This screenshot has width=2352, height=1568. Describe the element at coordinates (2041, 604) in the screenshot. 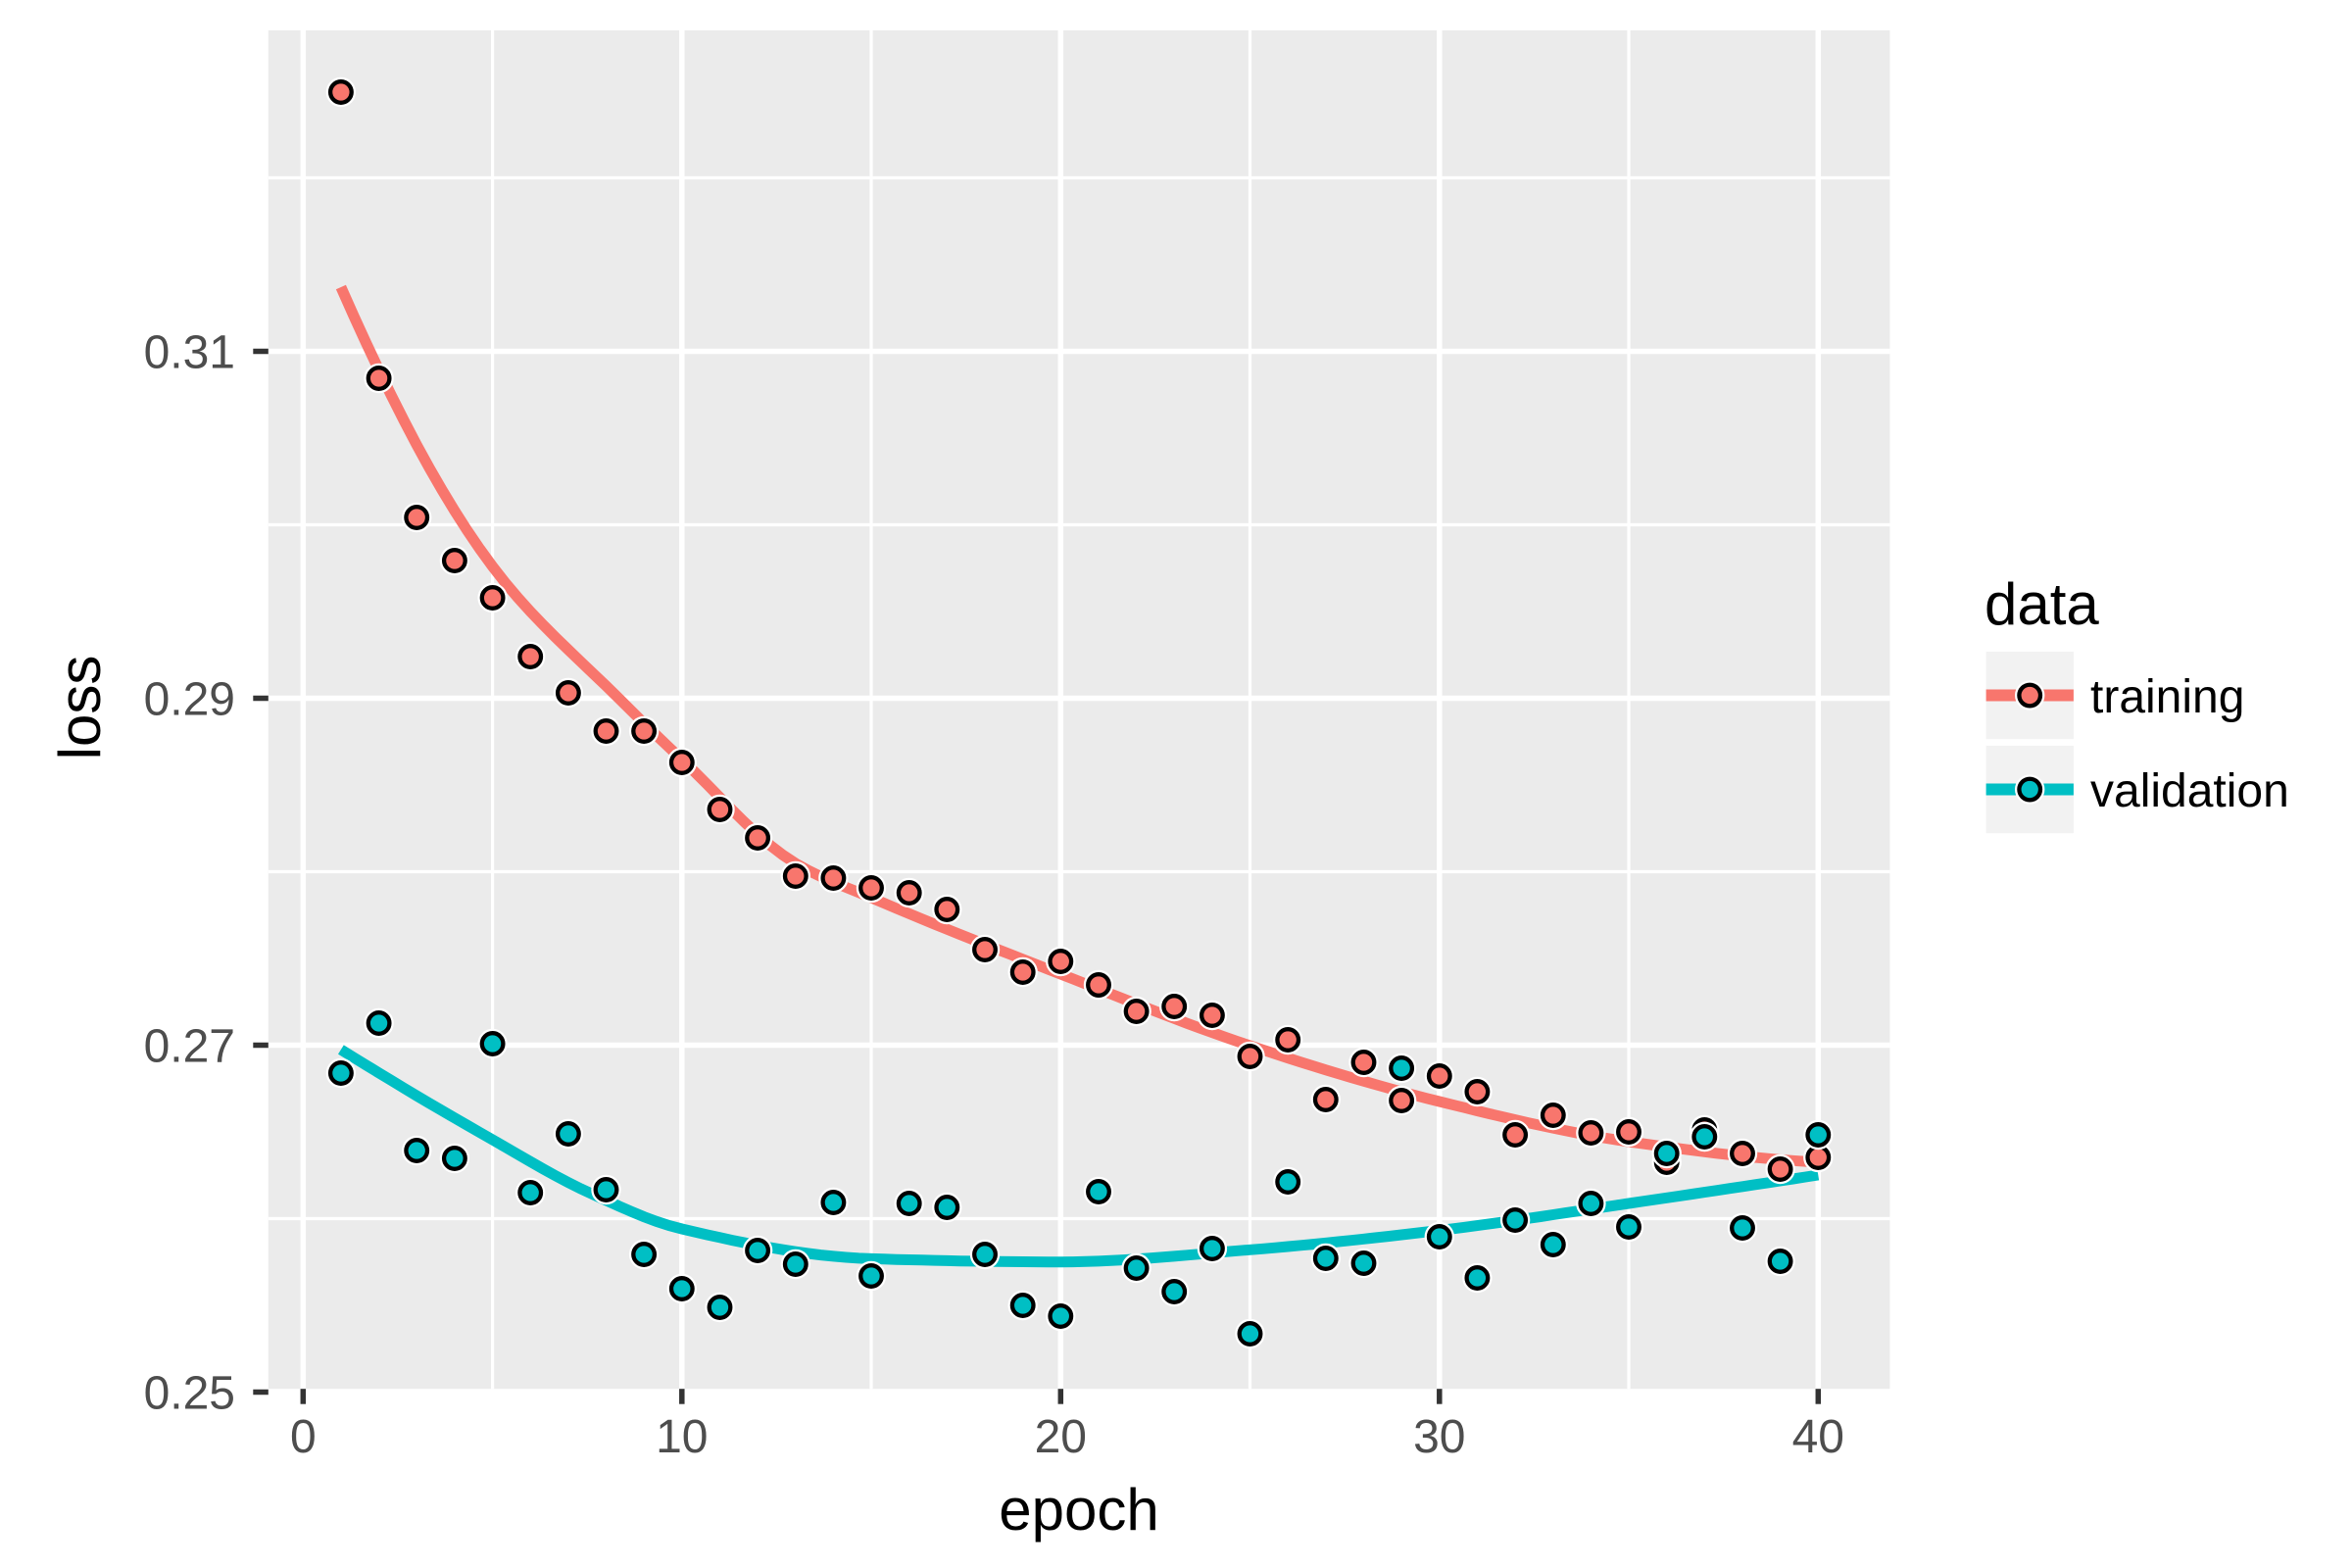

I see `svg-text: data` at that location.